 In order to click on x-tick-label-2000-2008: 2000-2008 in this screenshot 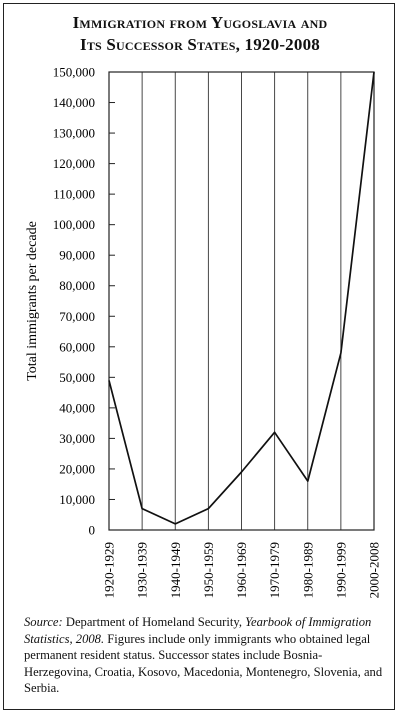, I will do `click(374, 570)`.